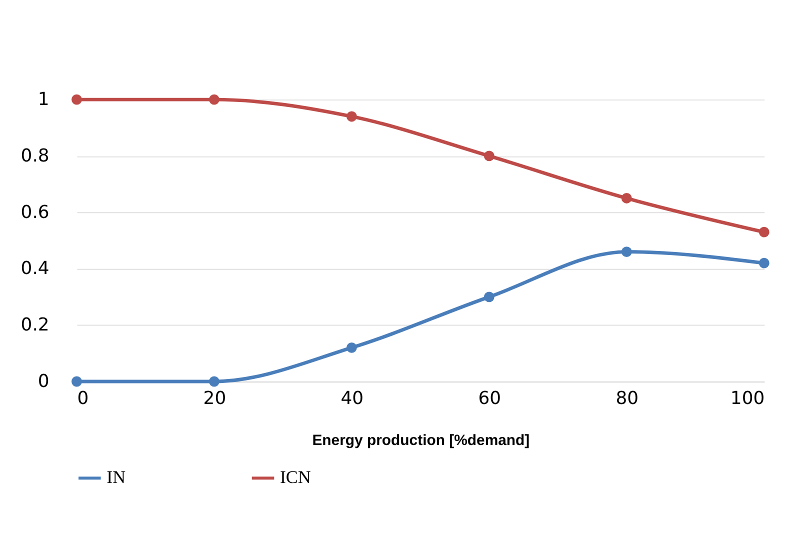 The image size is (800, 541). I want to click on x-tick-label: 60, so click(490, 398).